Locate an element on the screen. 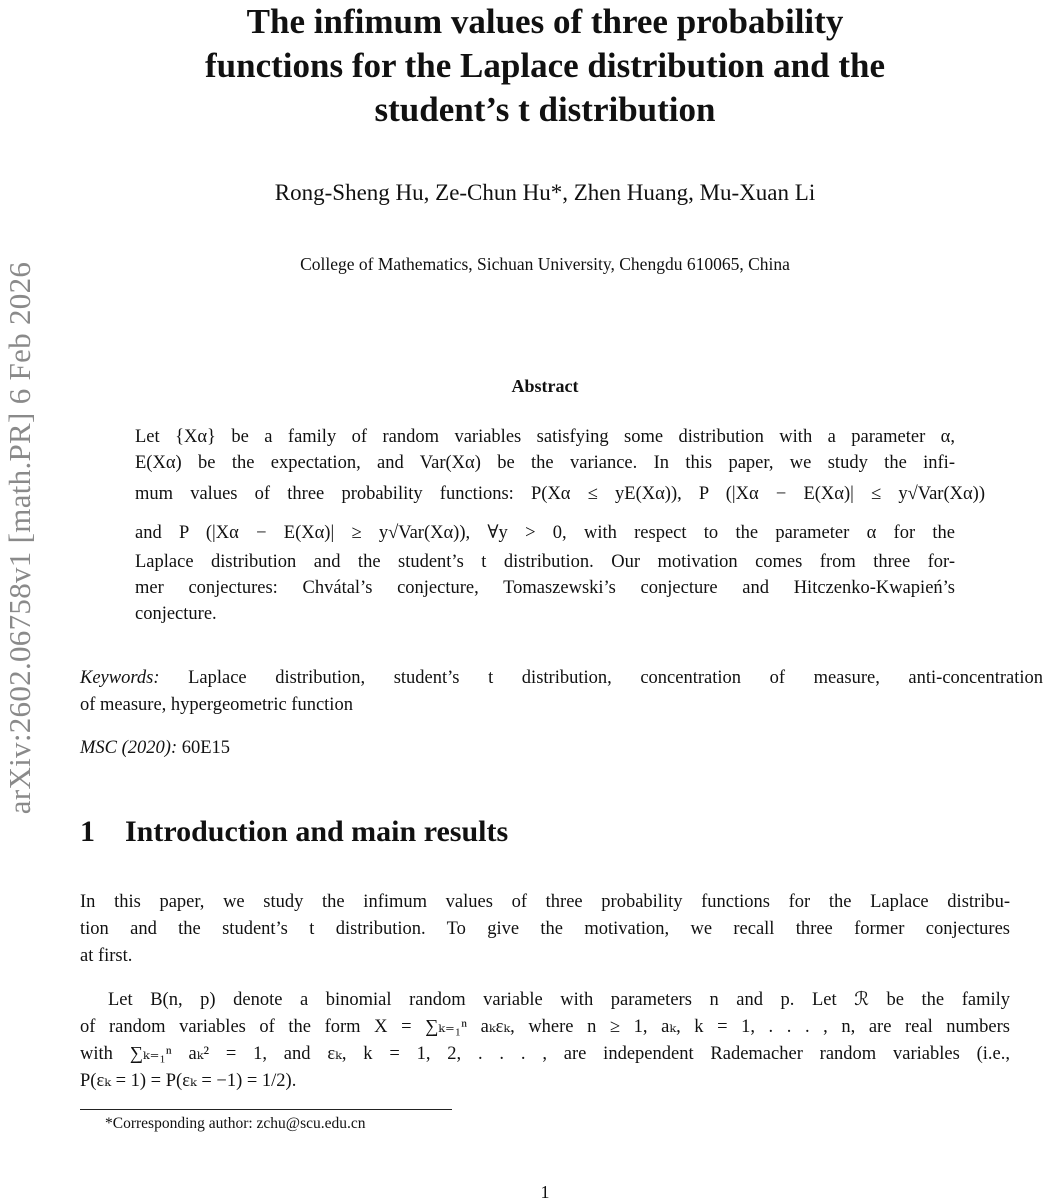 The height and width of the screenshot is (1203, 1043). paragraph-line: P(εₖ = 1) = P(εₖ = −1) = 1/2). is located at coordinates (188, 1081).